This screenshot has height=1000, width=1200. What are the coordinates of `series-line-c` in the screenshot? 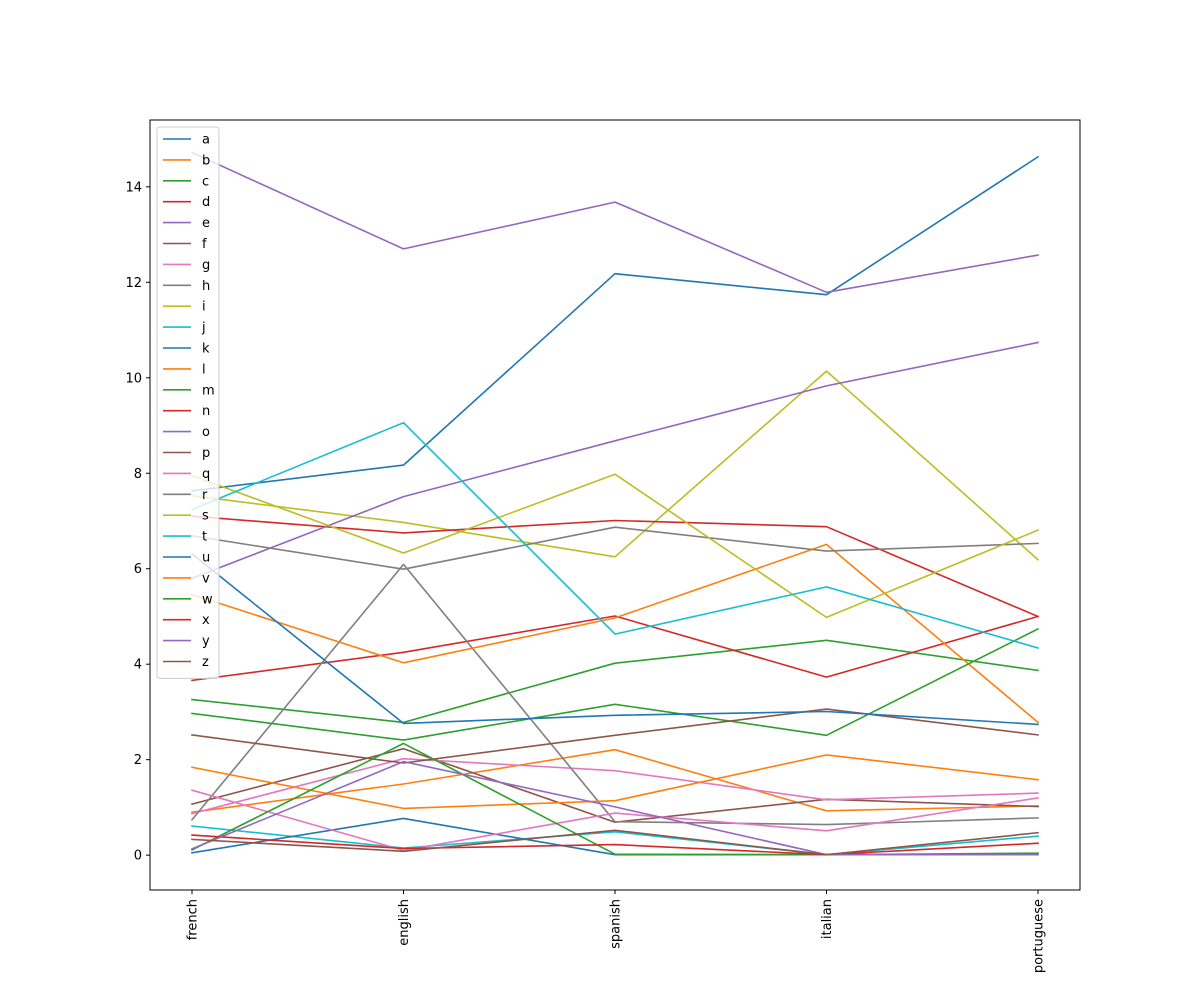 It's located at (615, 681).